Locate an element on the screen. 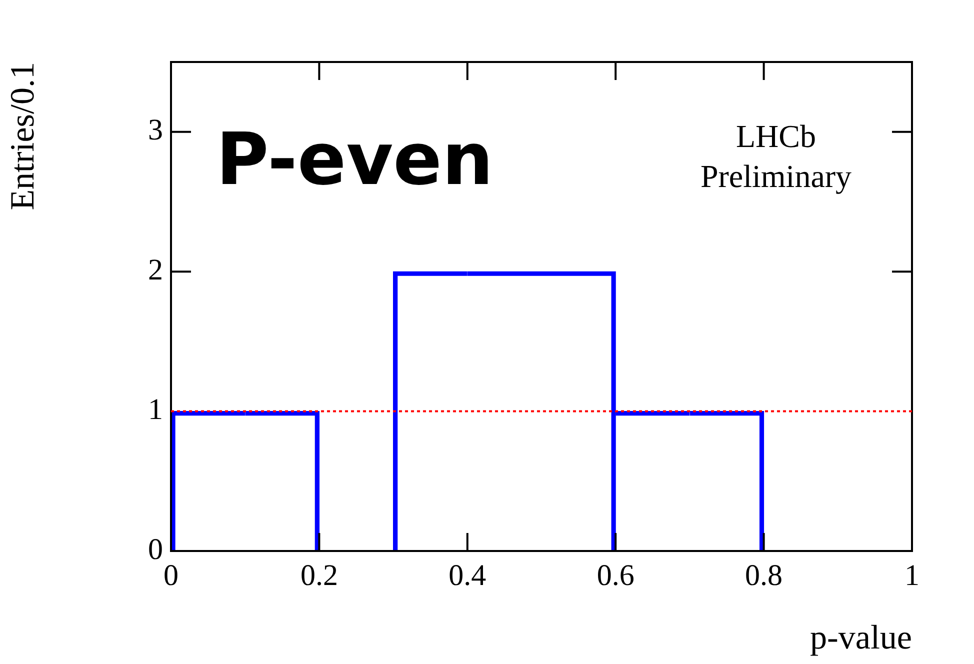  y-tick-label: 2 is located at coordinates (155, 269).